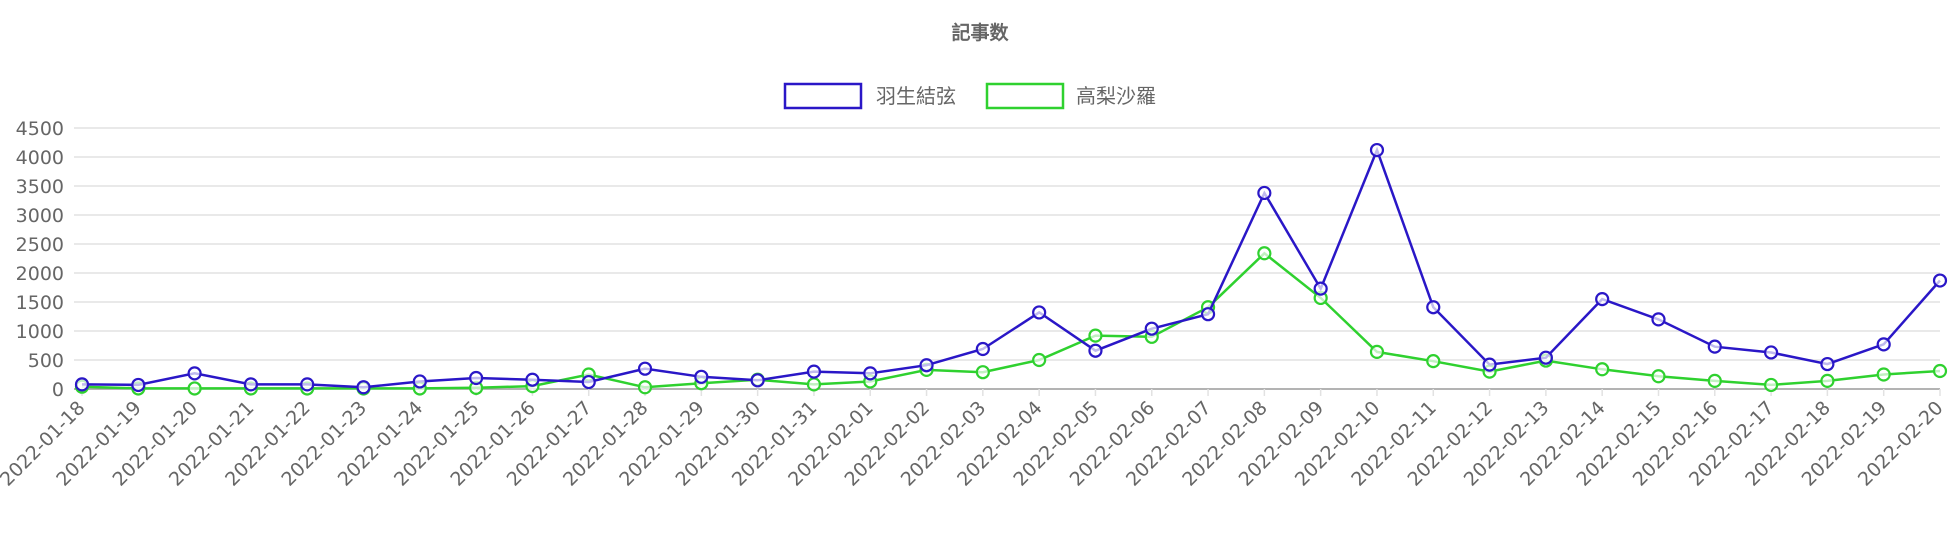 The height and width of the screenshot is (543, 1950). What do you see at coordinates (58, 390) in the screenshot?
I see `y-tick-label: 0` at bounding box center [58, 390].